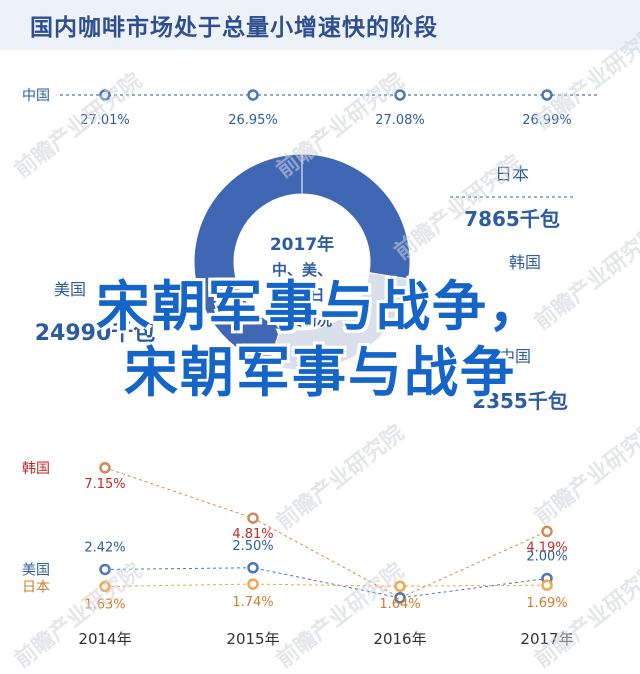 The height and width of the screenshot is (674, 640). I want to click on data-label-korea: 4.81%, so click(252, 534).